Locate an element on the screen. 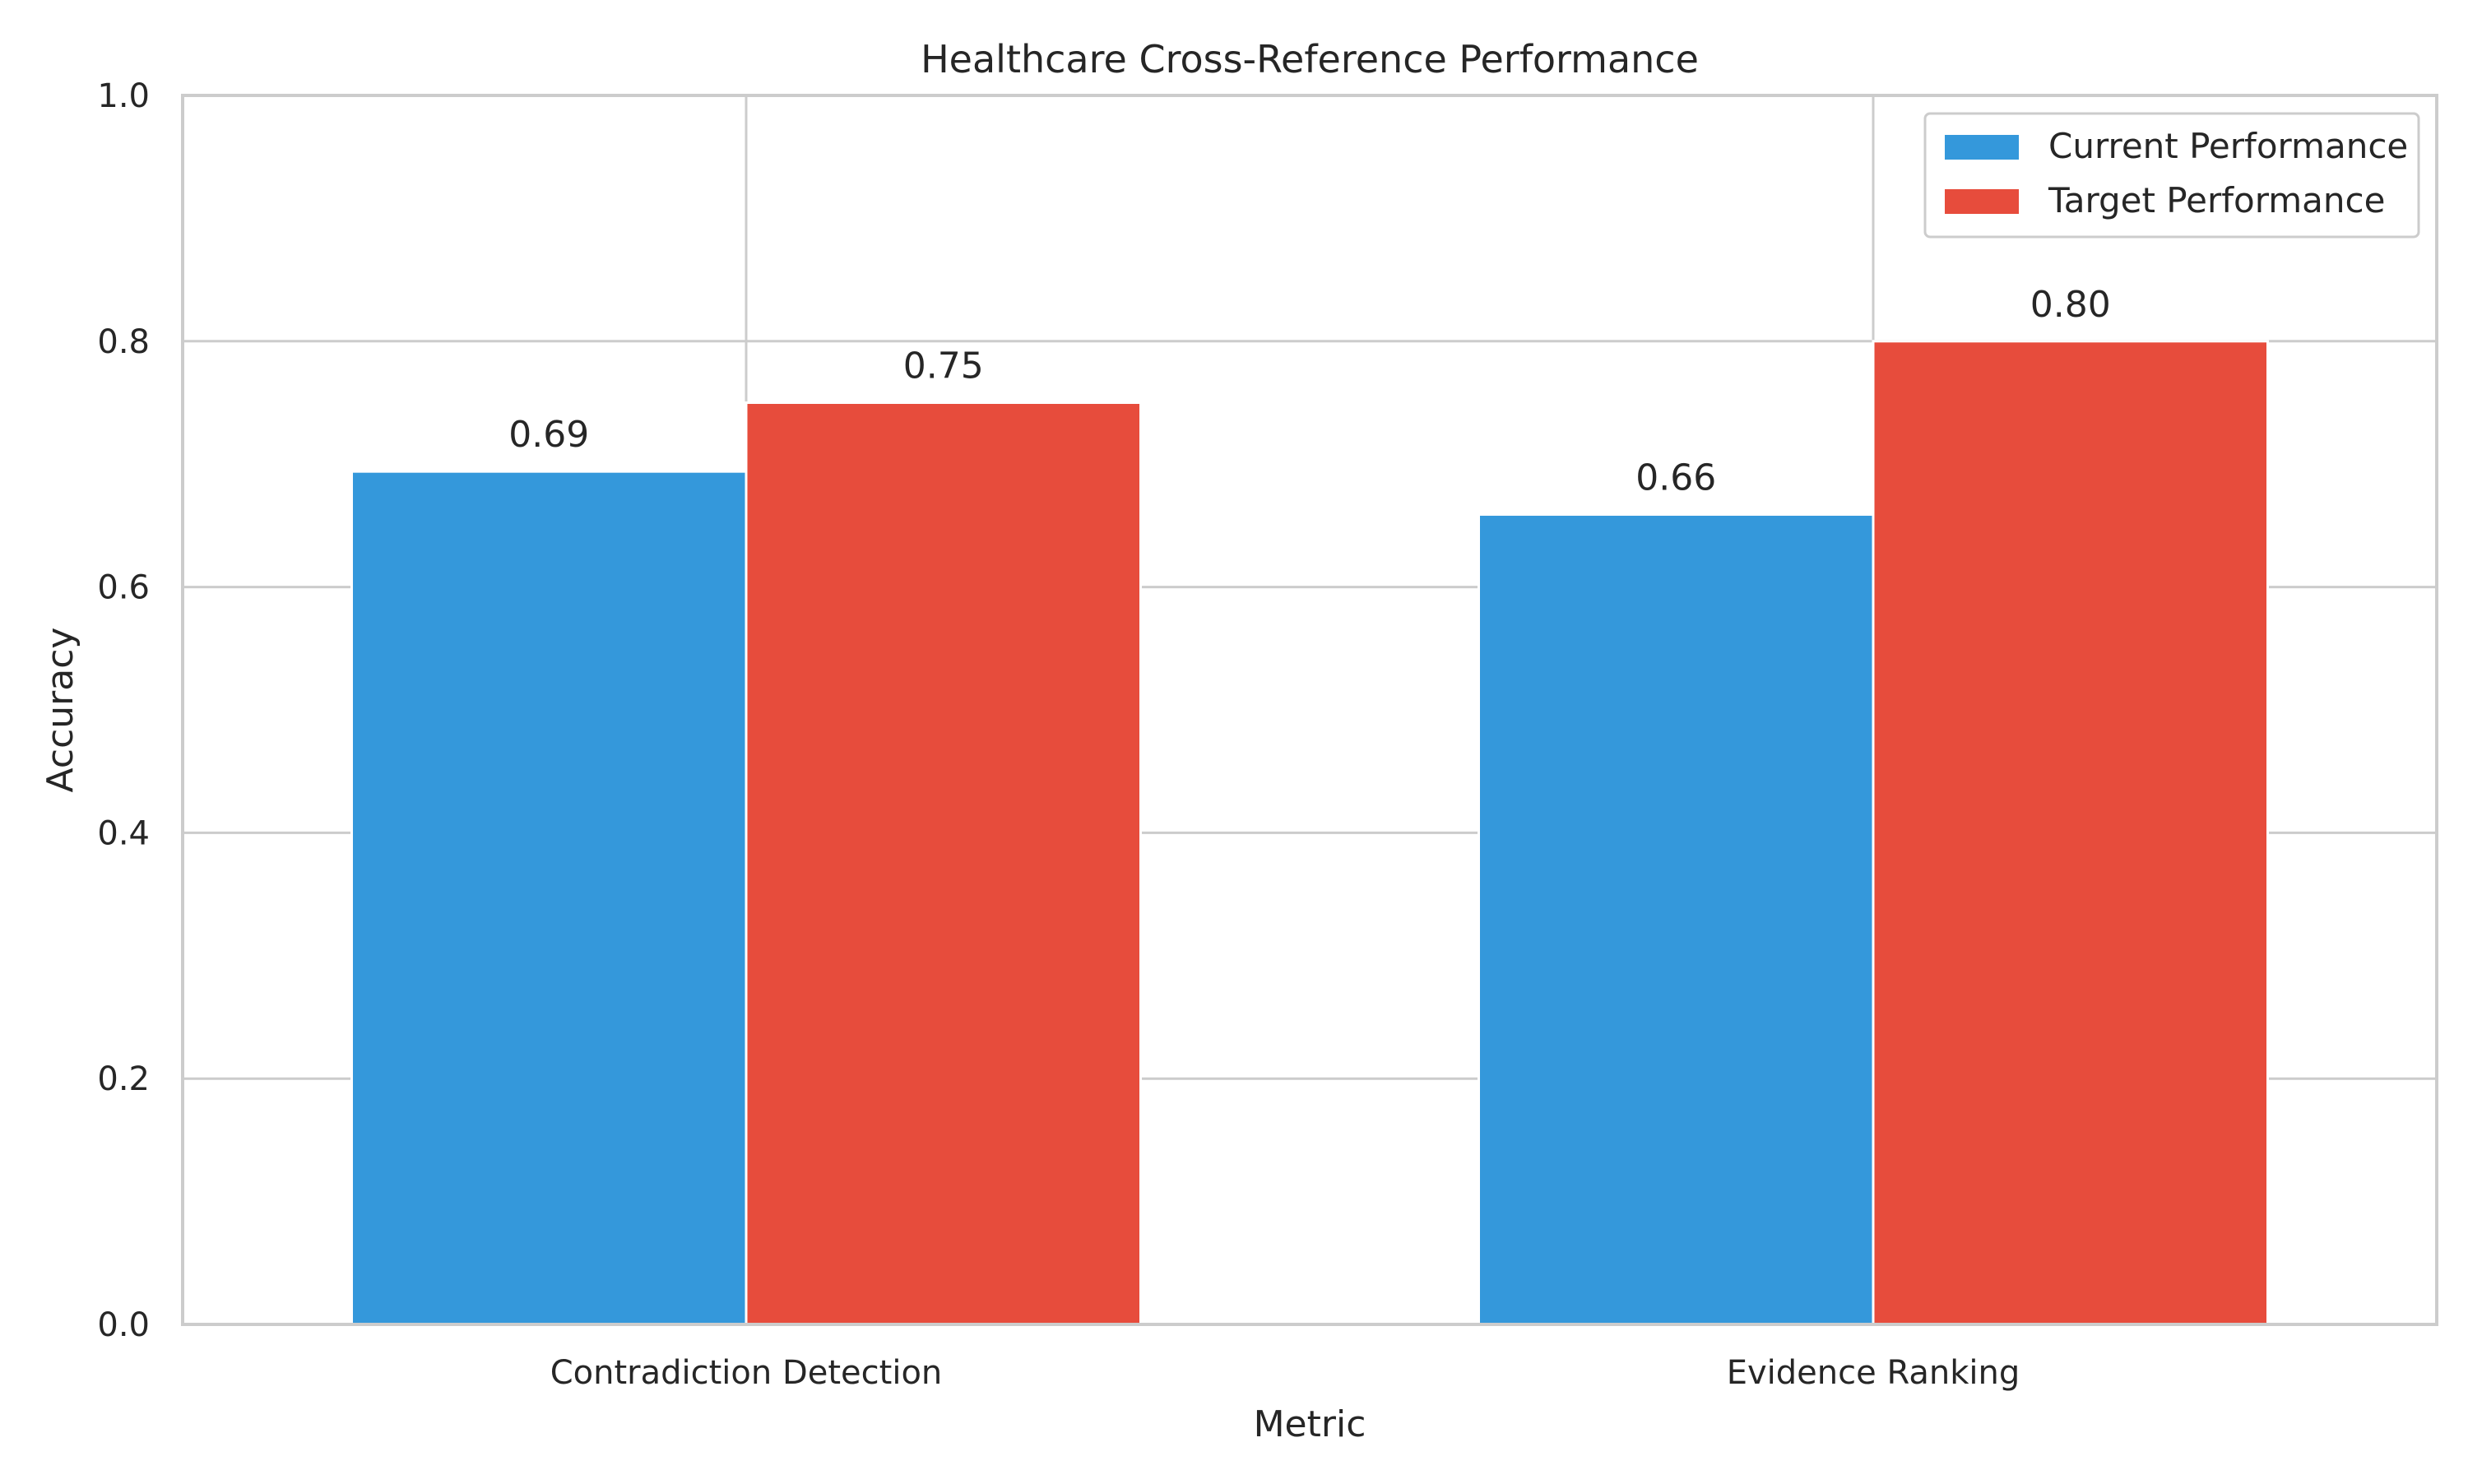 Image resolution: width=2468 pixels, height=1484 pixels. legend: Current Performance Target Performance is located at coordinates (2171, 175).